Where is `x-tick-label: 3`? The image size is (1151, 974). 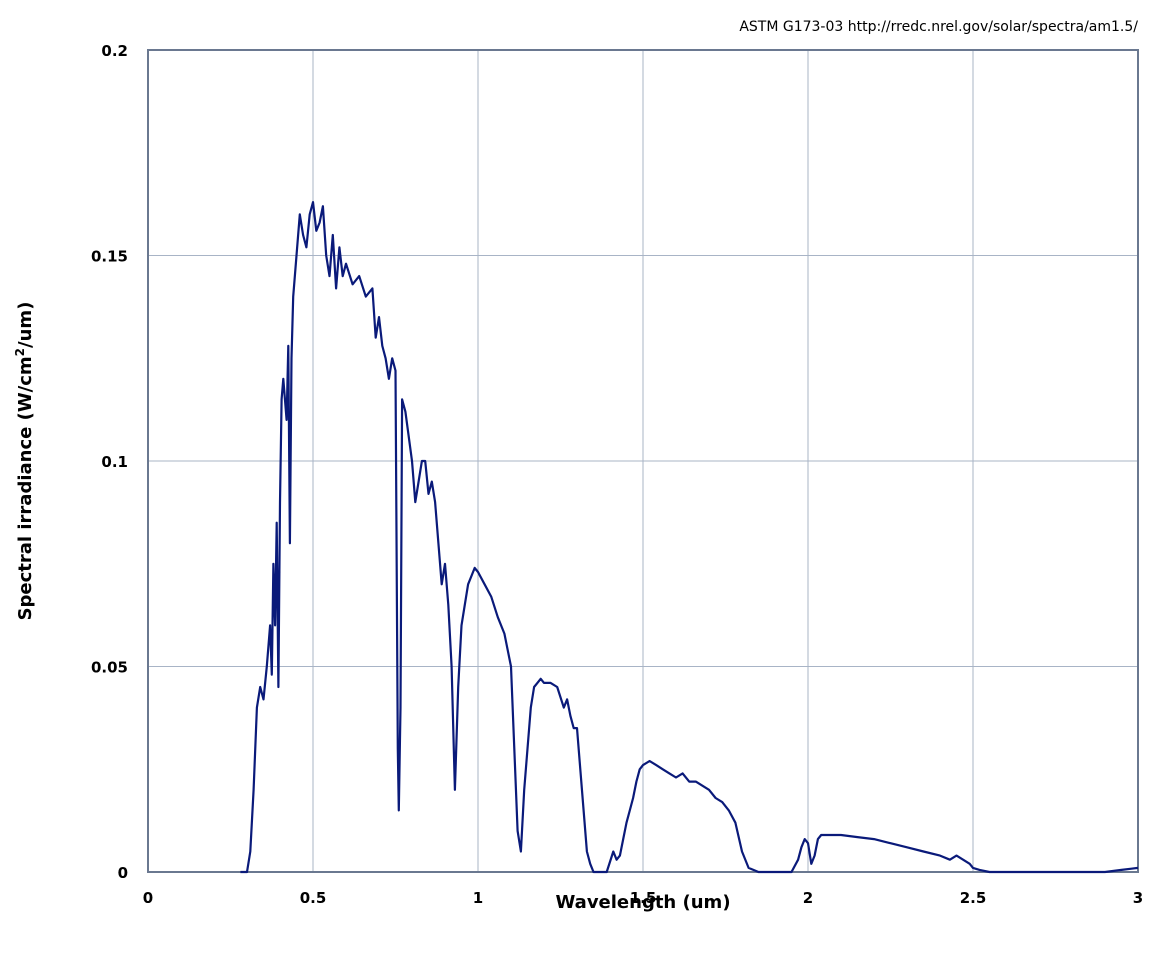 x-tick-label: 3 is located at coordinates (1138, 898).